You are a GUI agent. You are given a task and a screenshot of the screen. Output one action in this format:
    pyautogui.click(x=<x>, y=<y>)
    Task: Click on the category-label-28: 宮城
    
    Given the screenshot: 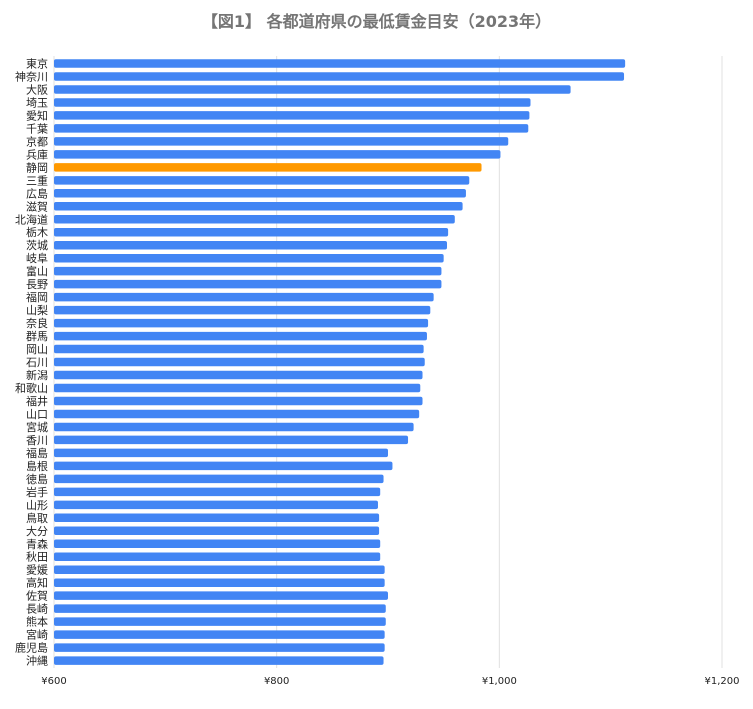 What is the action you would take?
    pyautogui.click(x=37, y=427)
    